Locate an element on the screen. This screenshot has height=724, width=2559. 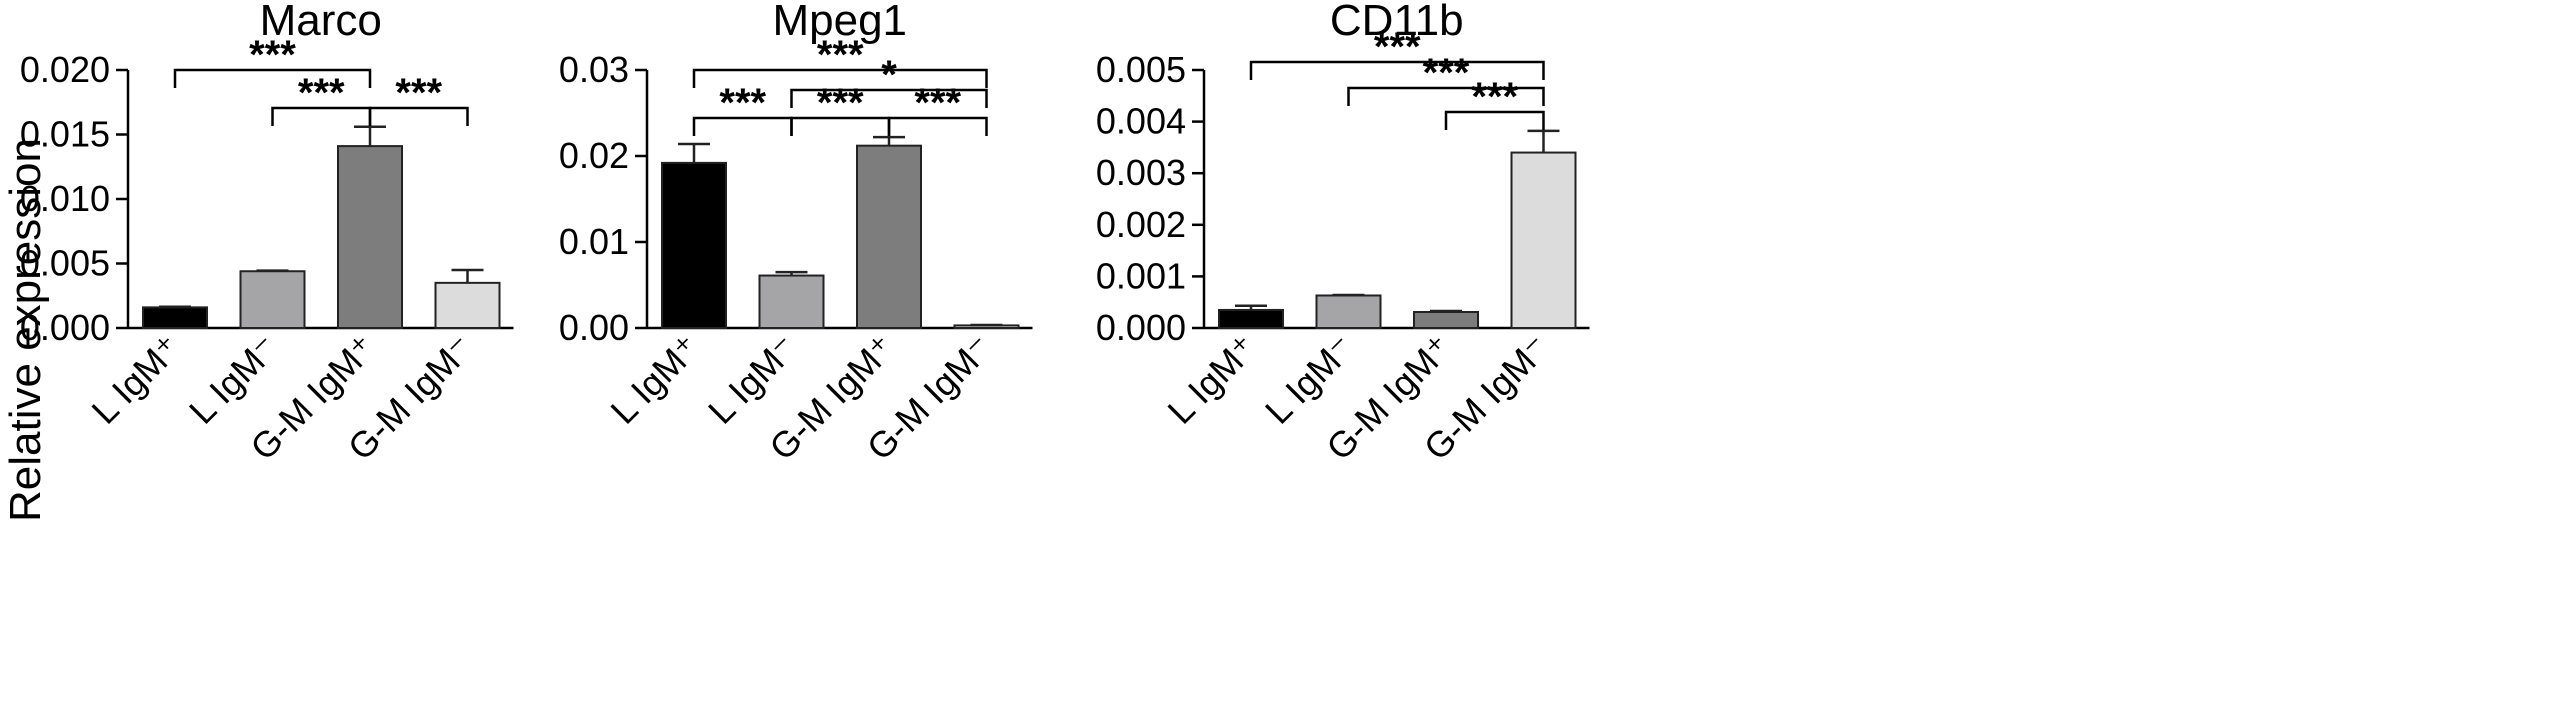
y-tick-label: 0.02 is located at coordinates (594, 155).